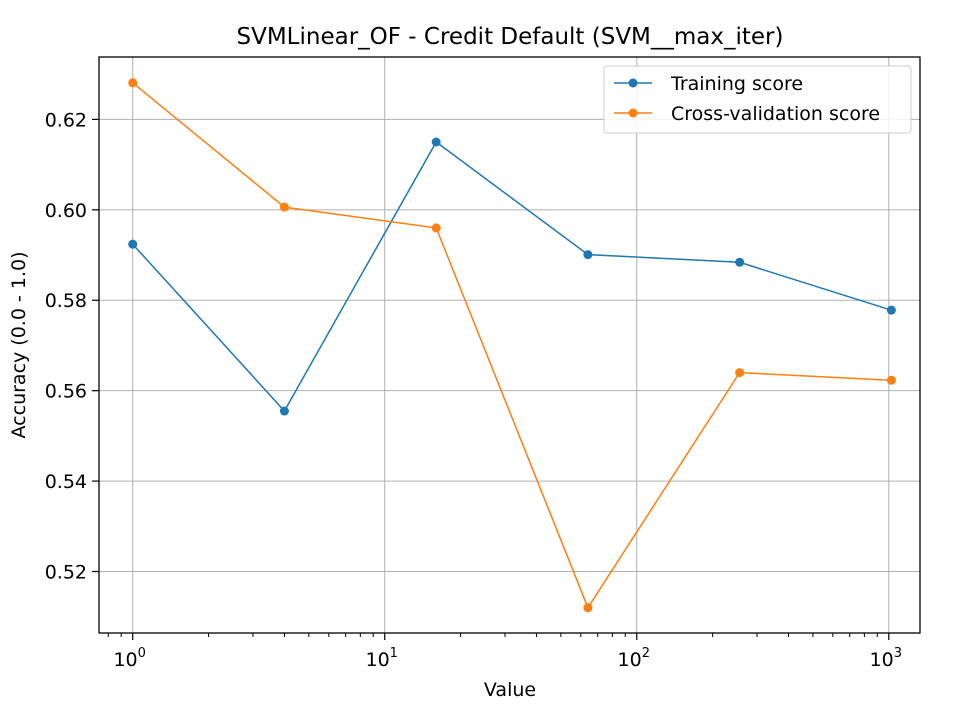  I want to click on y-axis-label: Accuracy (0.0 - 1.0), so click(19, 345).